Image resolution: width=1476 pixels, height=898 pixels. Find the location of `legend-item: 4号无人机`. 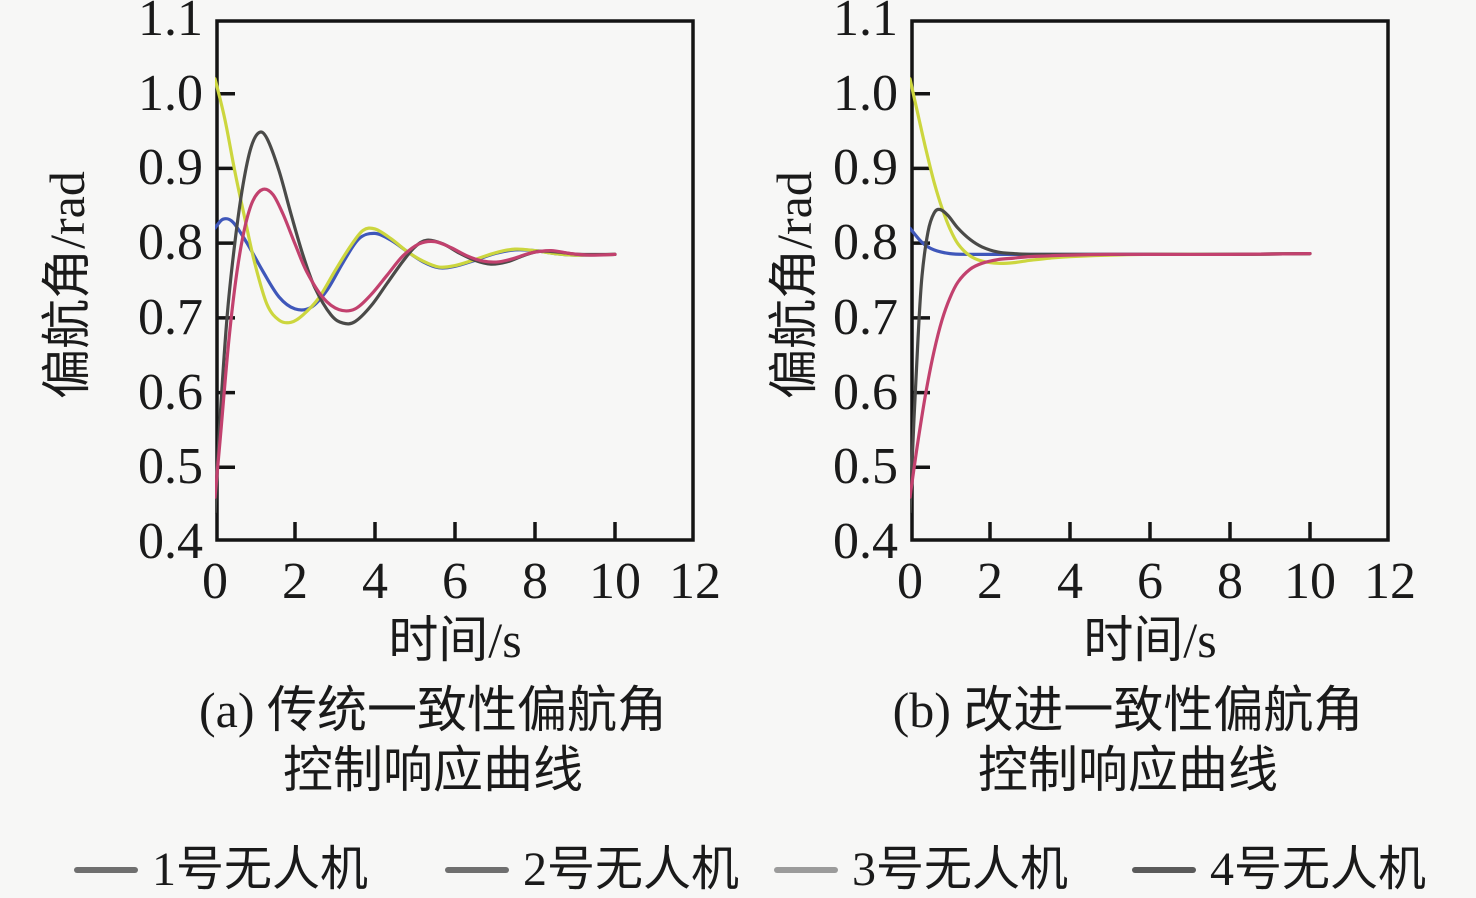

legend-item: 4号无人机 is located at coordinates (1279, 869).